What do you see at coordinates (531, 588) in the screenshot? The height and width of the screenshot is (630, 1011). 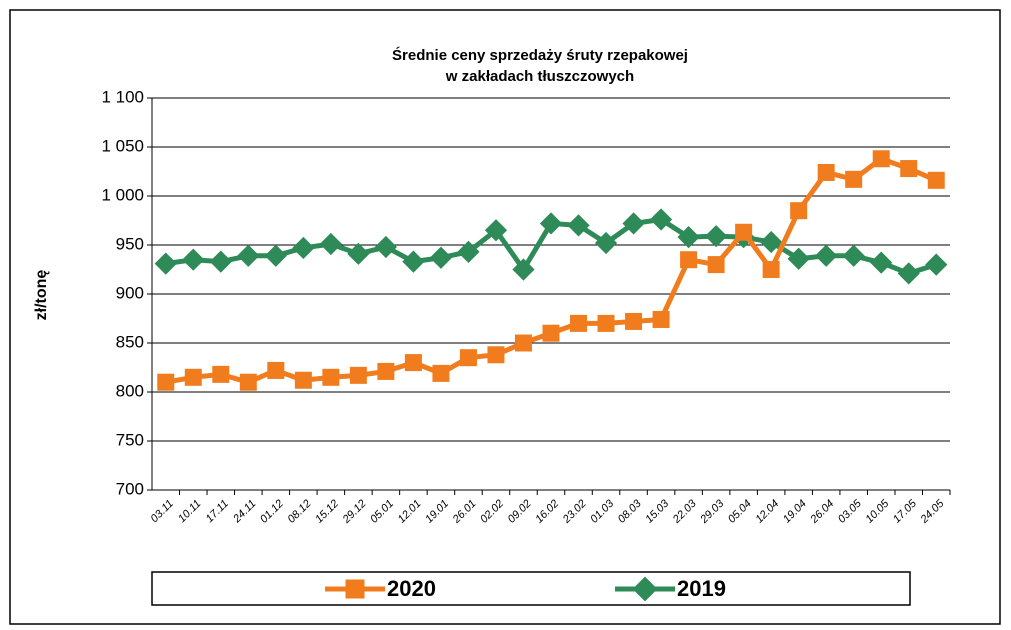 I see `legend-box` at bounding box center [531, 588].